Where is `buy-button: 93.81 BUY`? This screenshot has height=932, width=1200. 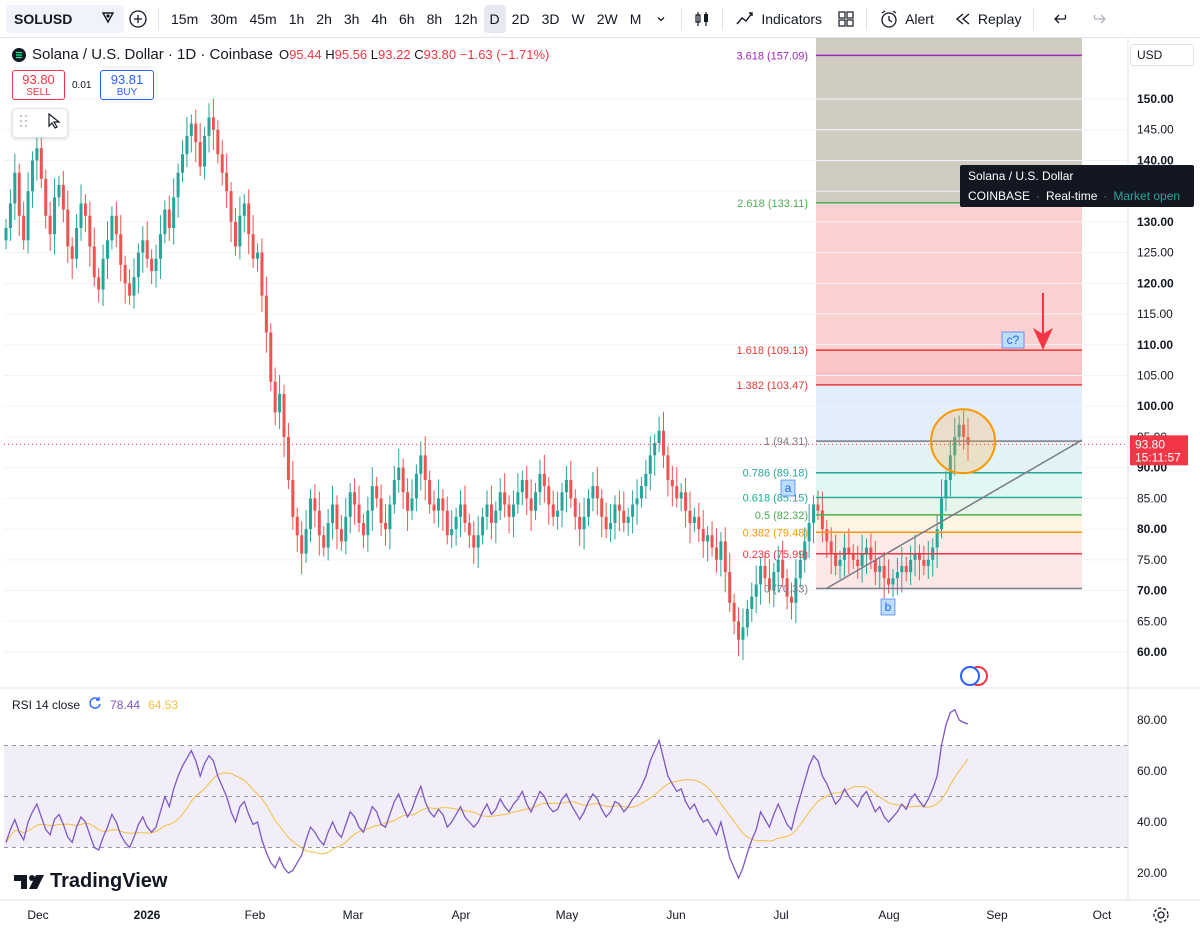
buy-button: 93.81 BUY is located at coordinates (127, 85).